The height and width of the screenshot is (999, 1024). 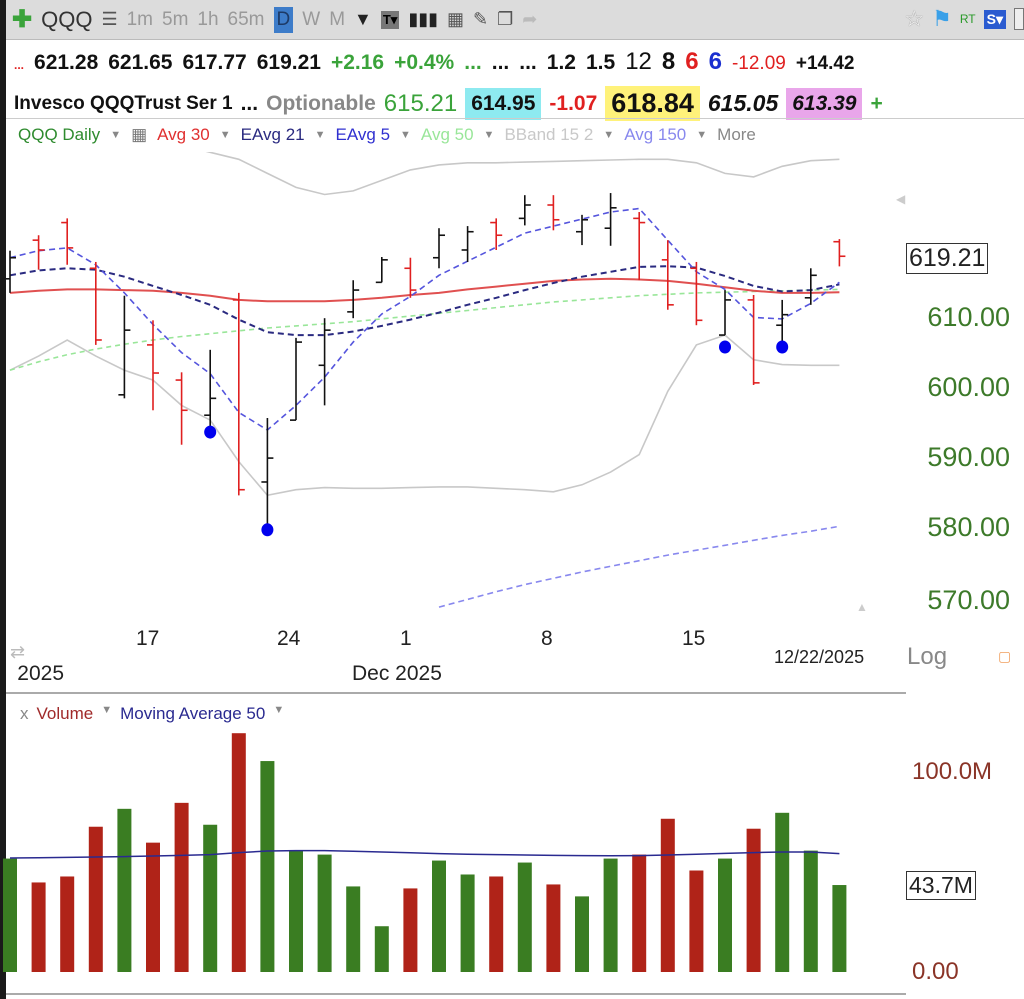 I want to click on interval-d: D, so click(x=283, y=19).